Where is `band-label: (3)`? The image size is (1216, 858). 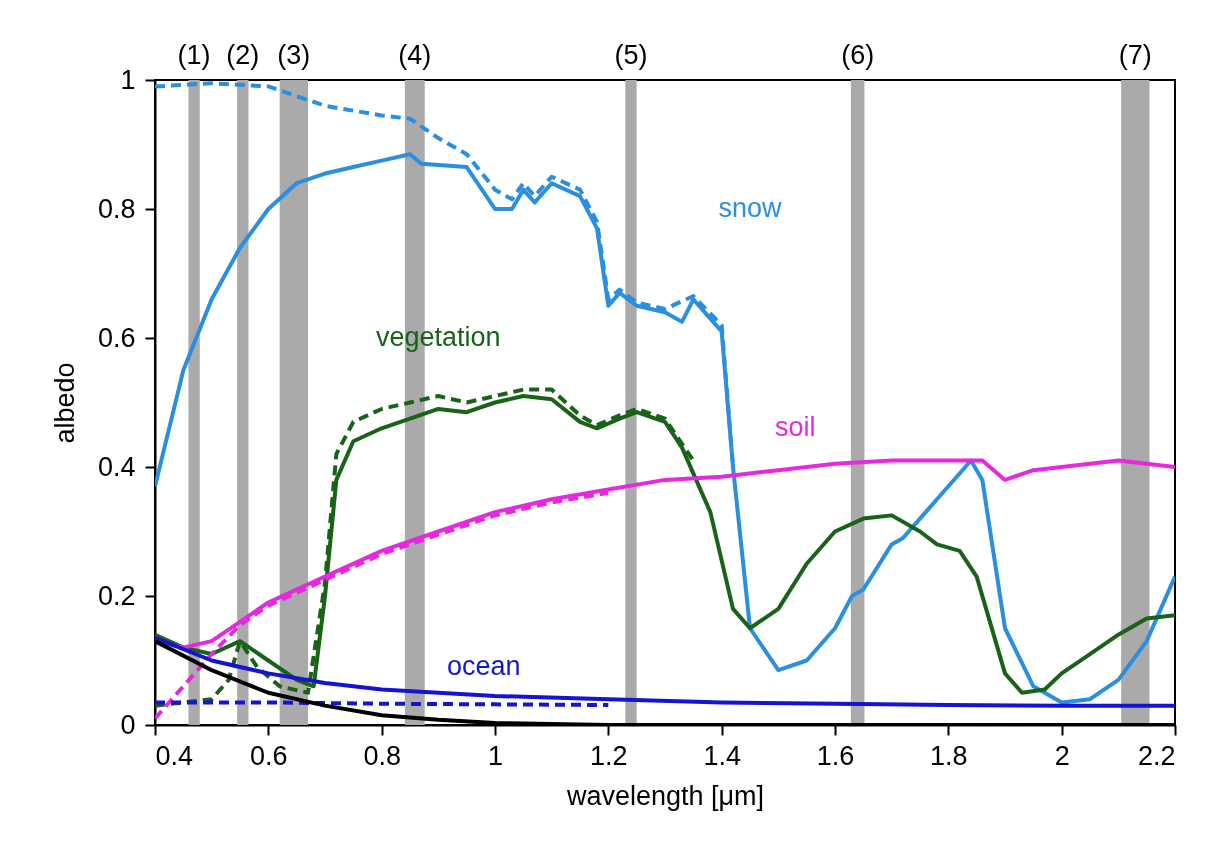 band-label: (3) is located at coordinates (294, 55).